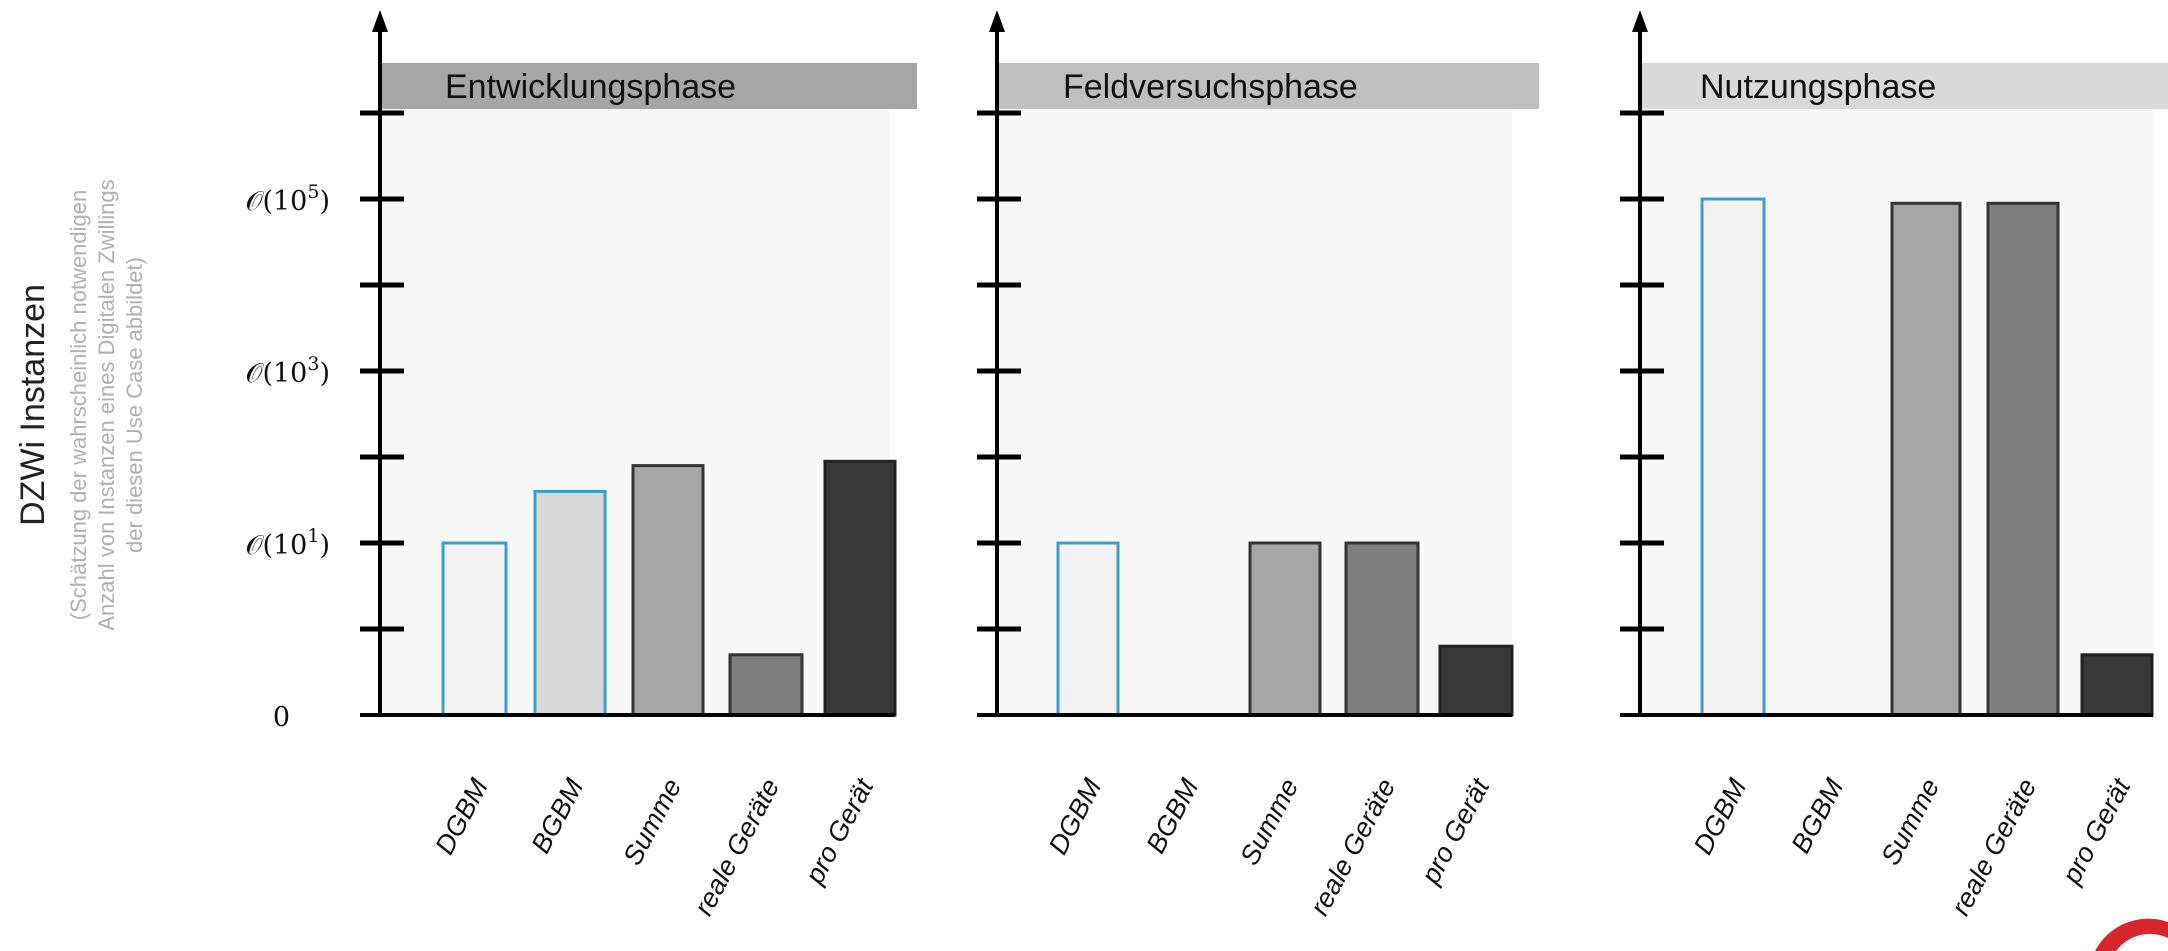  What do you see at coordinates (276, 545) in the screenshot?
I see `y-tick-label-base-1: 𝒪(10` at bounding box center [276, 545].